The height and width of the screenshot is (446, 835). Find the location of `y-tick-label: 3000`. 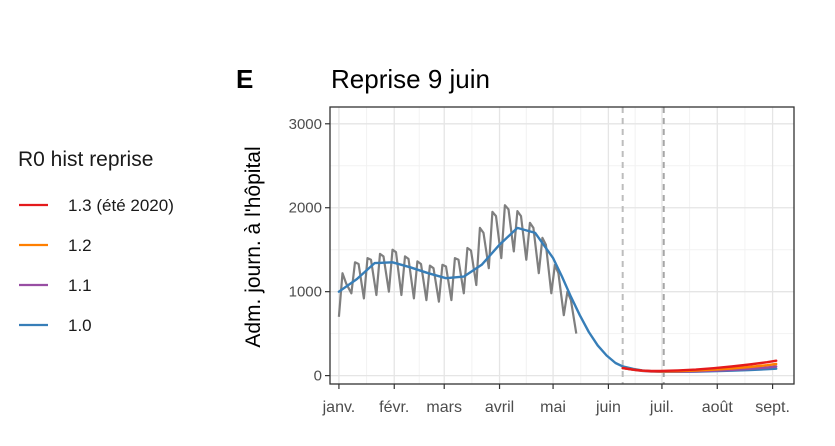

y-tick-label: 3000 is located at coordinates (305, 124).